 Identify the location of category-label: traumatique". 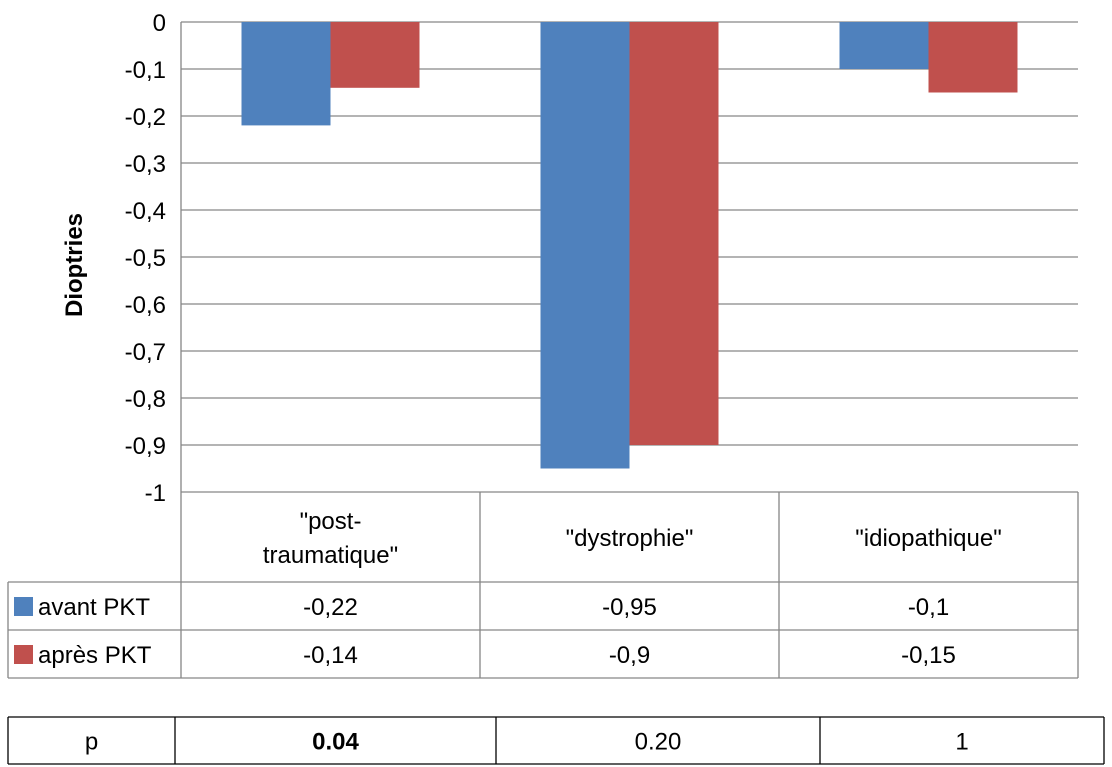
(330, 555).